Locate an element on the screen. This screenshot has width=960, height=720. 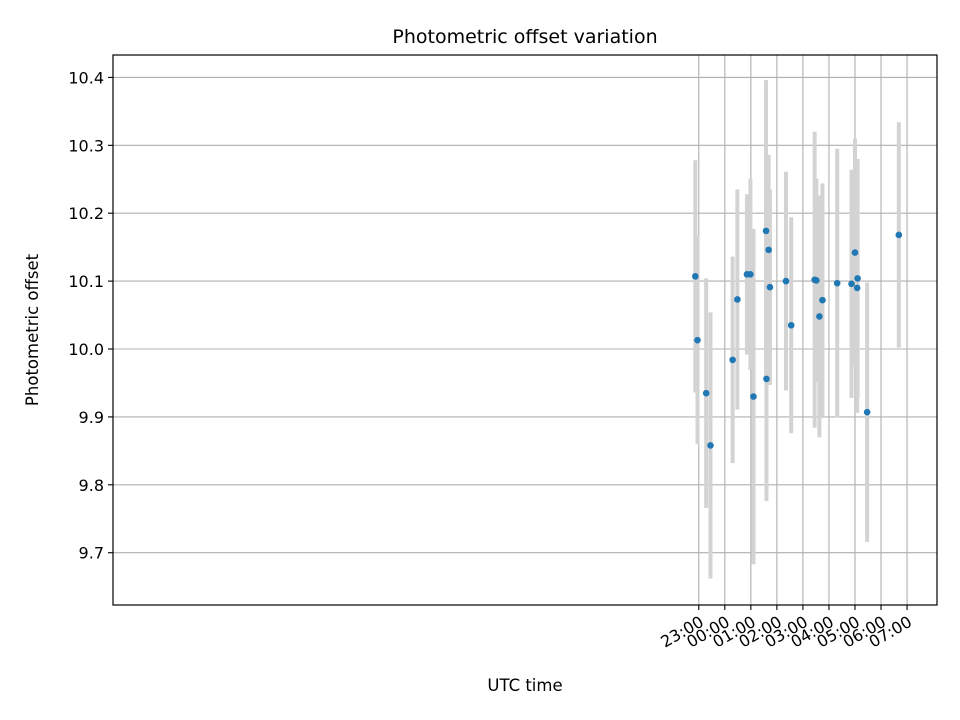
y-tick-label: 10.0 is located at coordinates (86, 349).